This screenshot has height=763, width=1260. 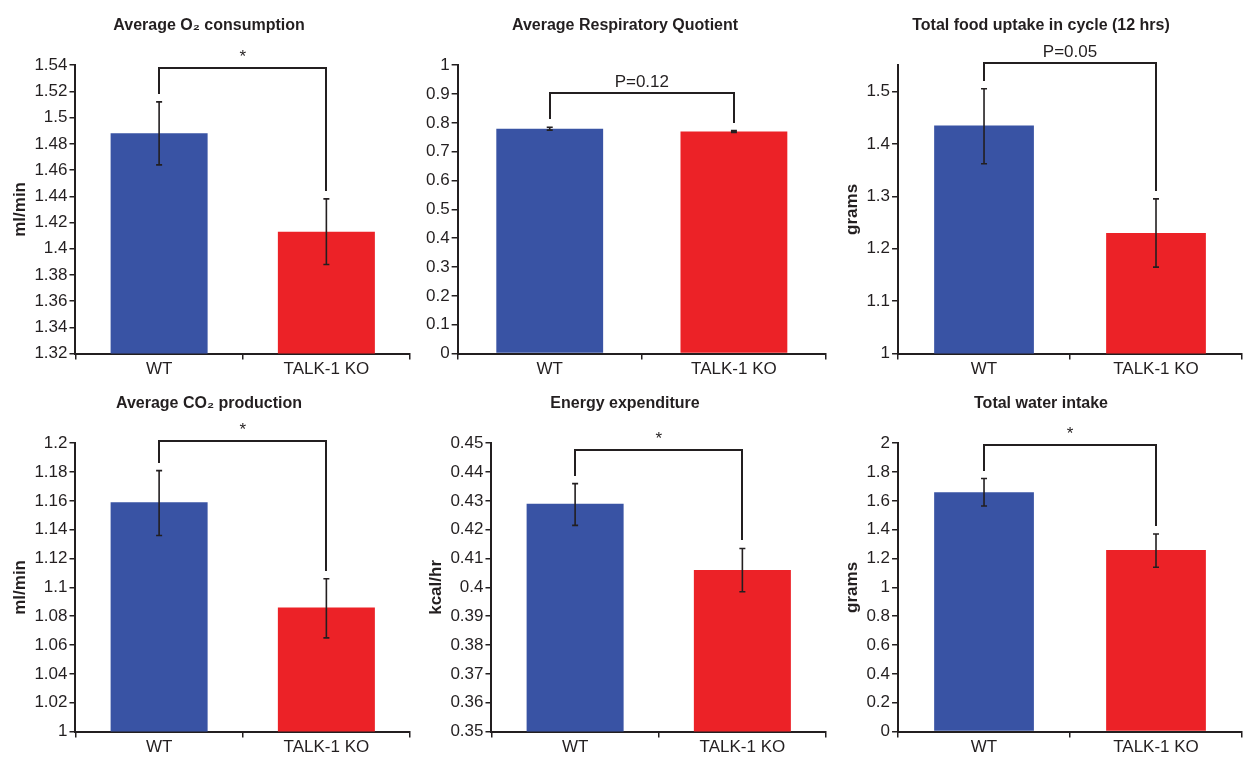 I want to click on y-tick-label: 0.9, so click(x=437, y=93).